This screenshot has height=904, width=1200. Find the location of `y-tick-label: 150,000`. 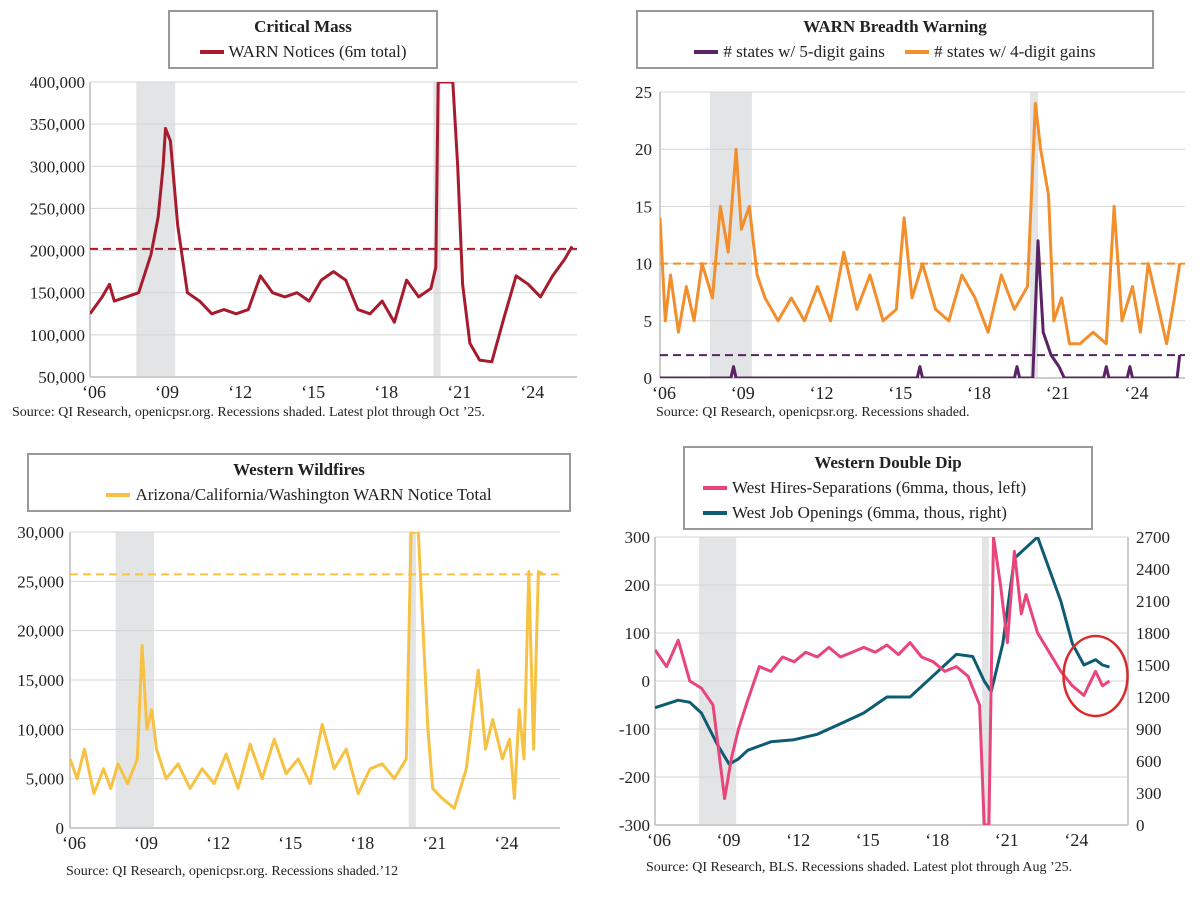

y-tick-label: 150,000 is located at coordinates (57, 293).